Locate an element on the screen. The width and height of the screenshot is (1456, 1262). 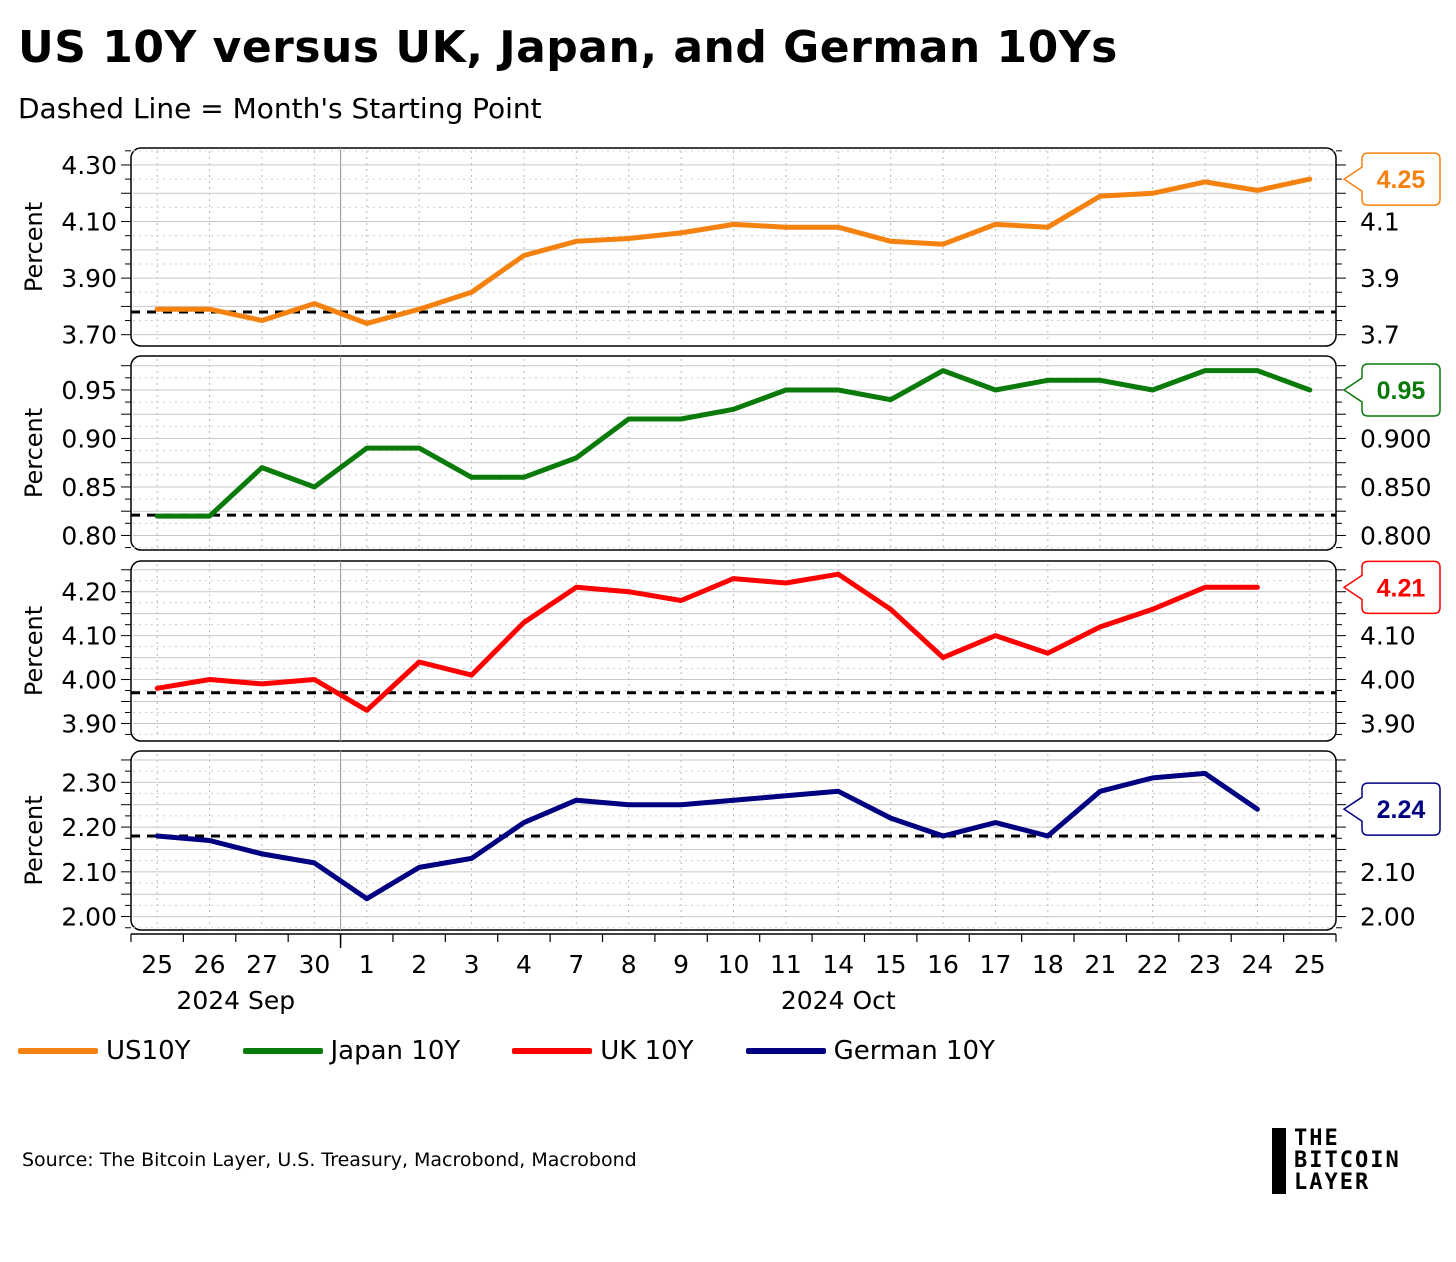
chart-title: US 10Y versus UK, Japan, and German 10Ys is located at coordinates (568, 47).